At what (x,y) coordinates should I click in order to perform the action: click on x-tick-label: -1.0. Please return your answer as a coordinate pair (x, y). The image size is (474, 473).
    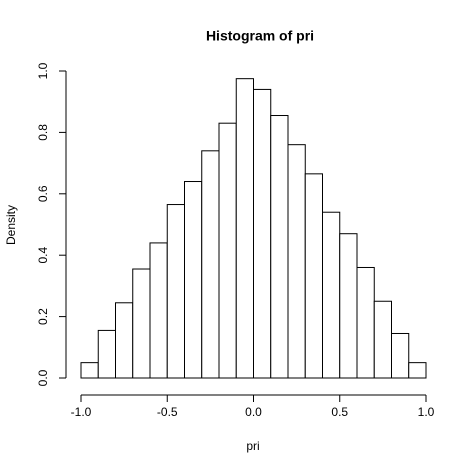
    Looking at the image, I should click on (81, 412).